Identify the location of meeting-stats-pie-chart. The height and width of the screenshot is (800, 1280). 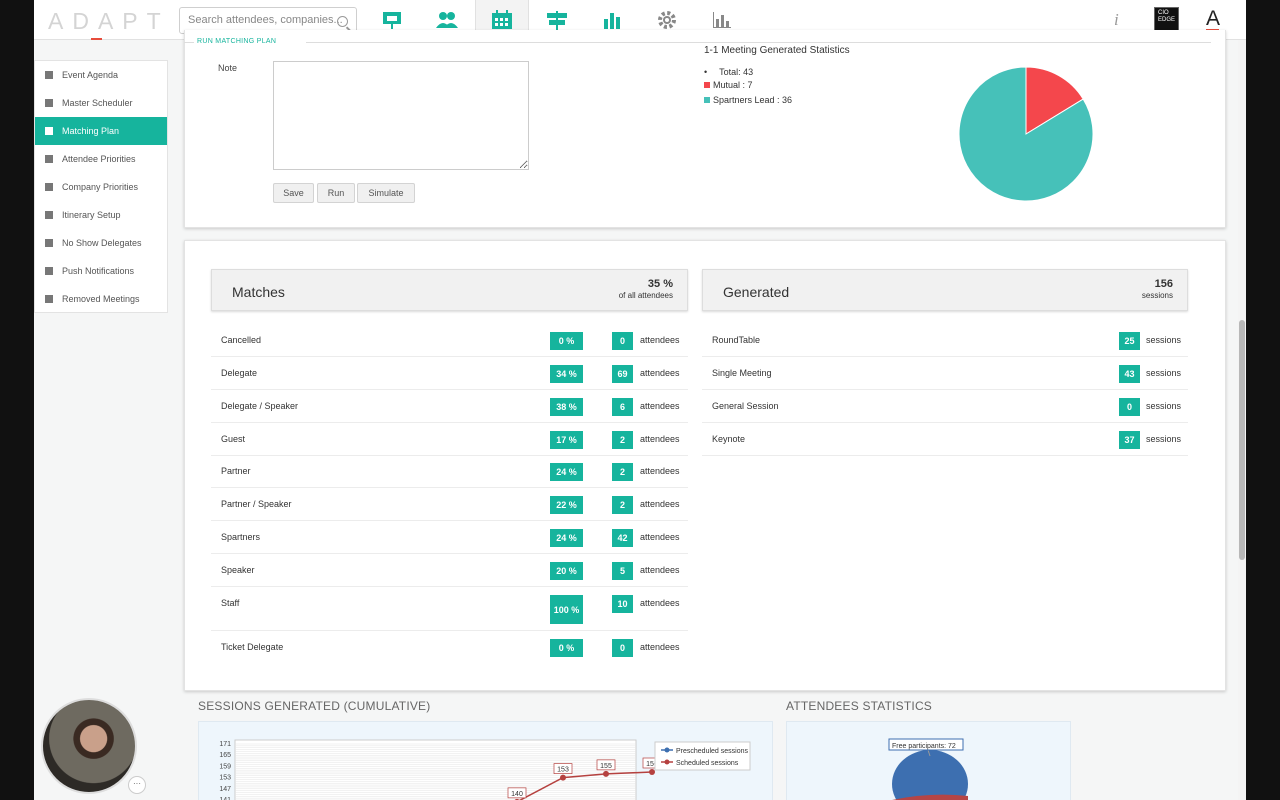
(1026, 134).